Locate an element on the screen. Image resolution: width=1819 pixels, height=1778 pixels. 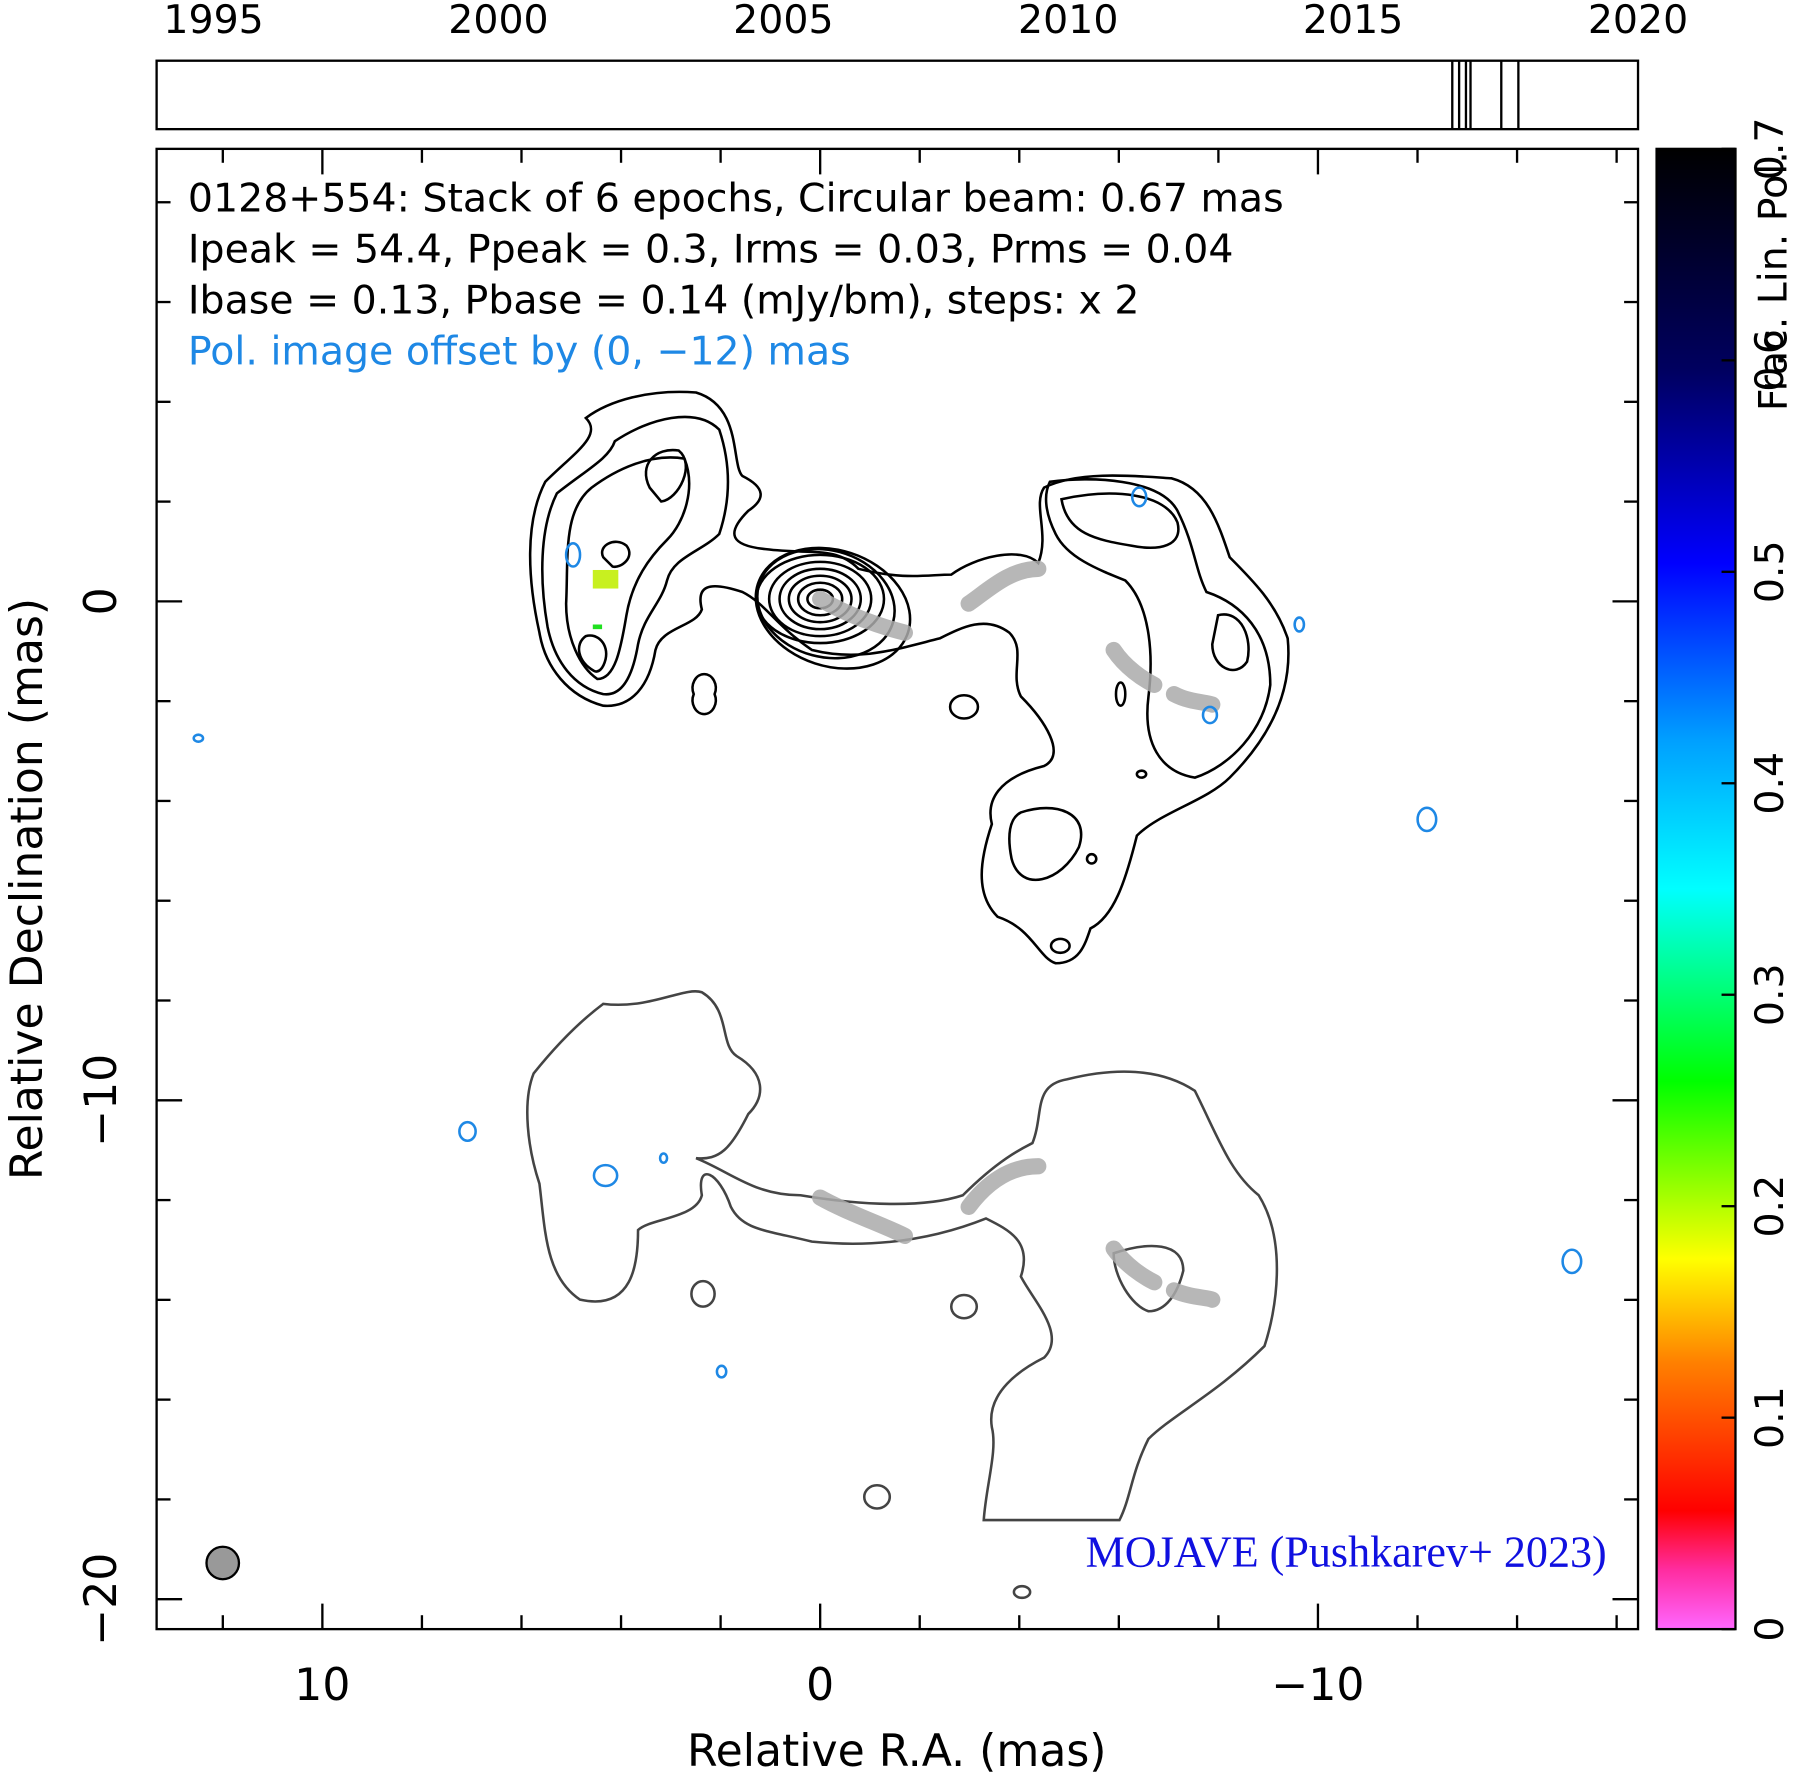
colorbar-tick-label: 0.2 is located at coordinates (1770, 1206).